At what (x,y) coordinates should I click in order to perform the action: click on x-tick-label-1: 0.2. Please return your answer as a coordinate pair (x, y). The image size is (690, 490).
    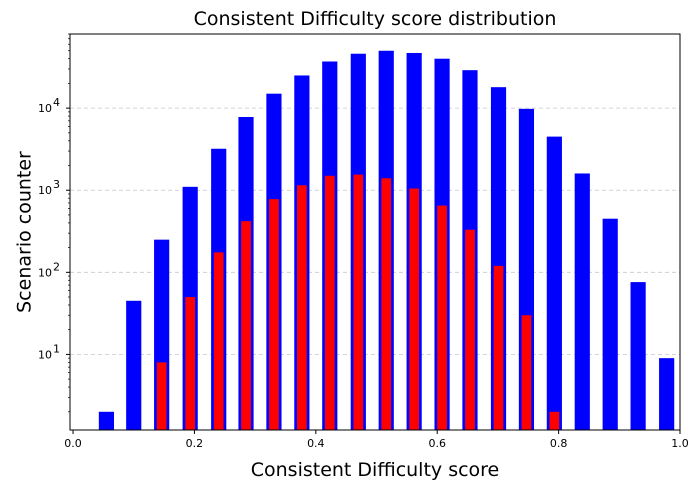
    Looking at the image, I should click on (195, 443).